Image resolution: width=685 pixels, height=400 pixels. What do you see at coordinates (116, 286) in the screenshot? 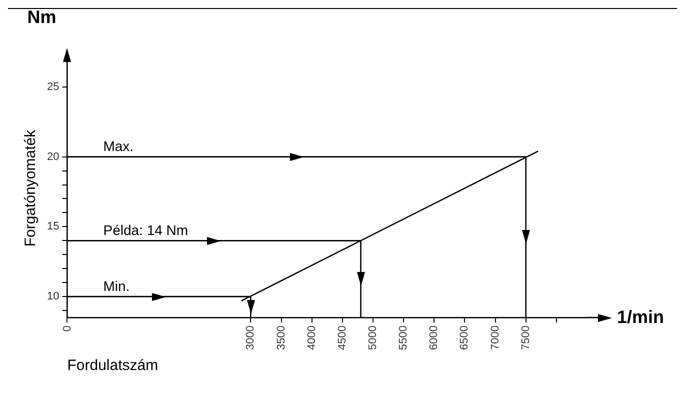
I see `annotation: Min.` at bounding box center [116, 286].